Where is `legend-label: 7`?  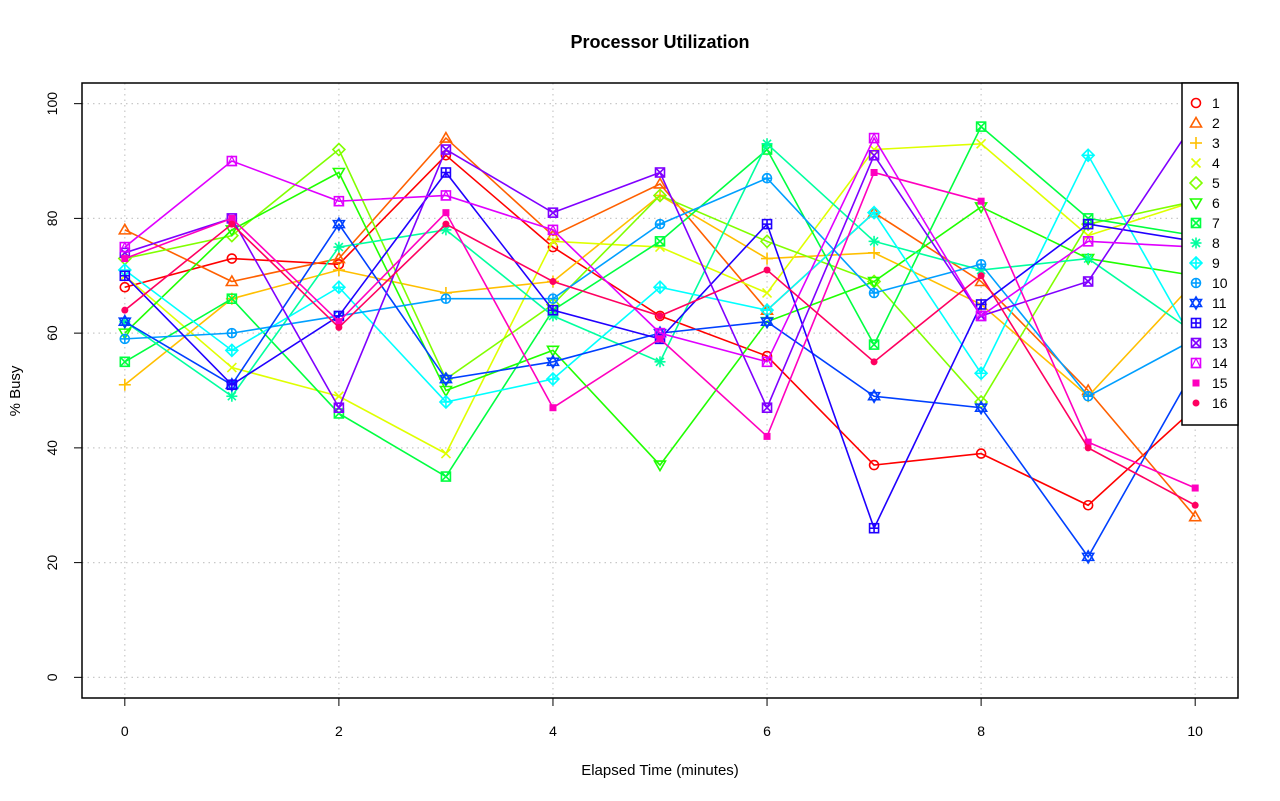
legend-label: 7 is located at coordinates (1216, 223).